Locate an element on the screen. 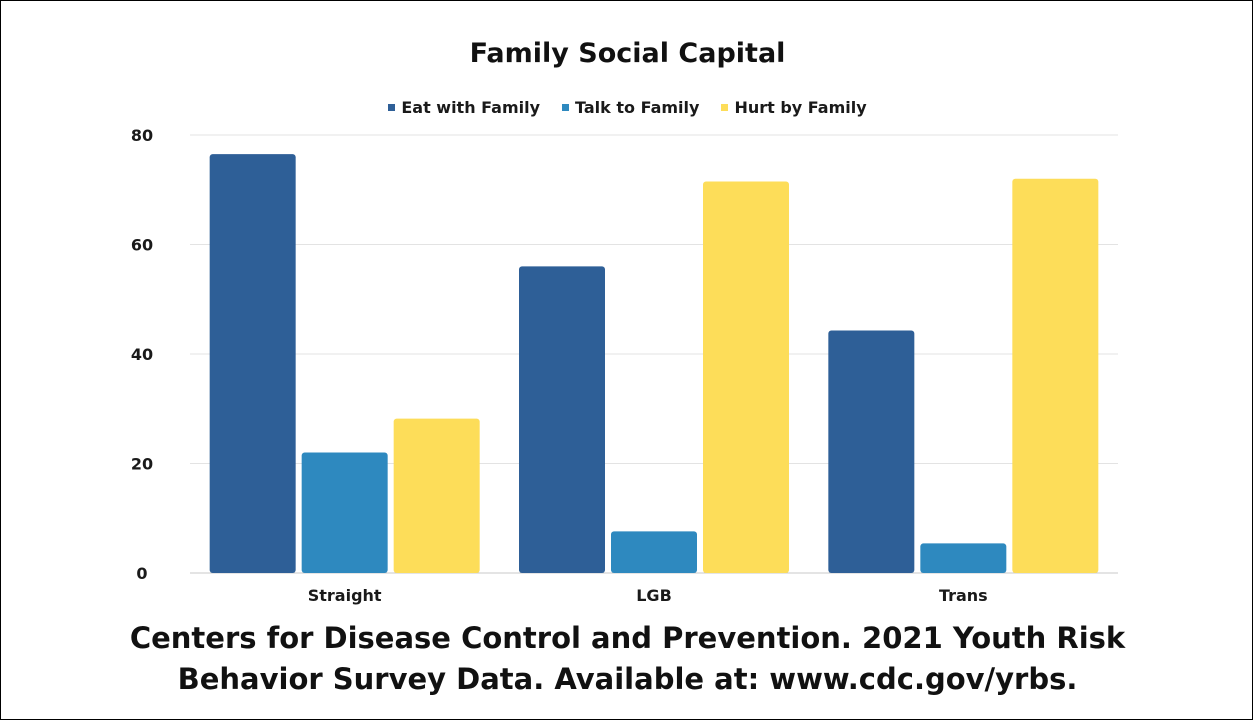  y-tick-label-20: 20 is located at coordinates (142, 464).